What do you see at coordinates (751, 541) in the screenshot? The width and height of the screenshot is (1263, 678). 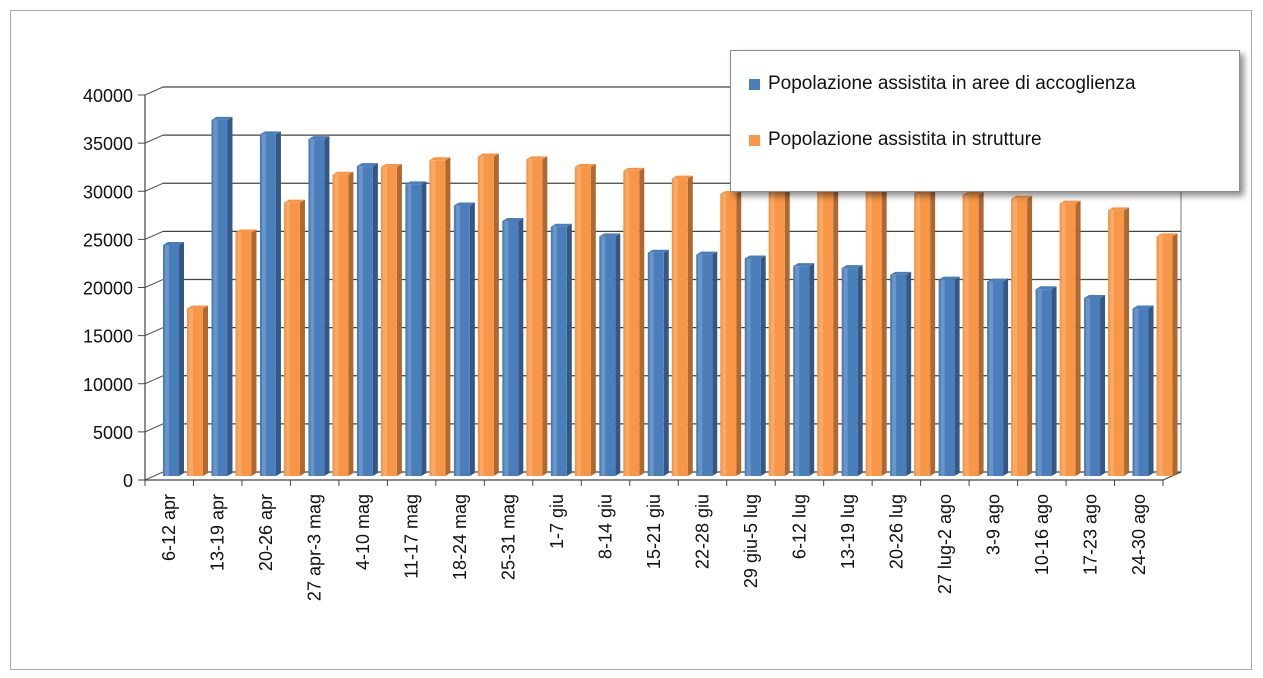 I see `x-tick-label: 29 giu-5 lug` at bounding box center [751, 541].